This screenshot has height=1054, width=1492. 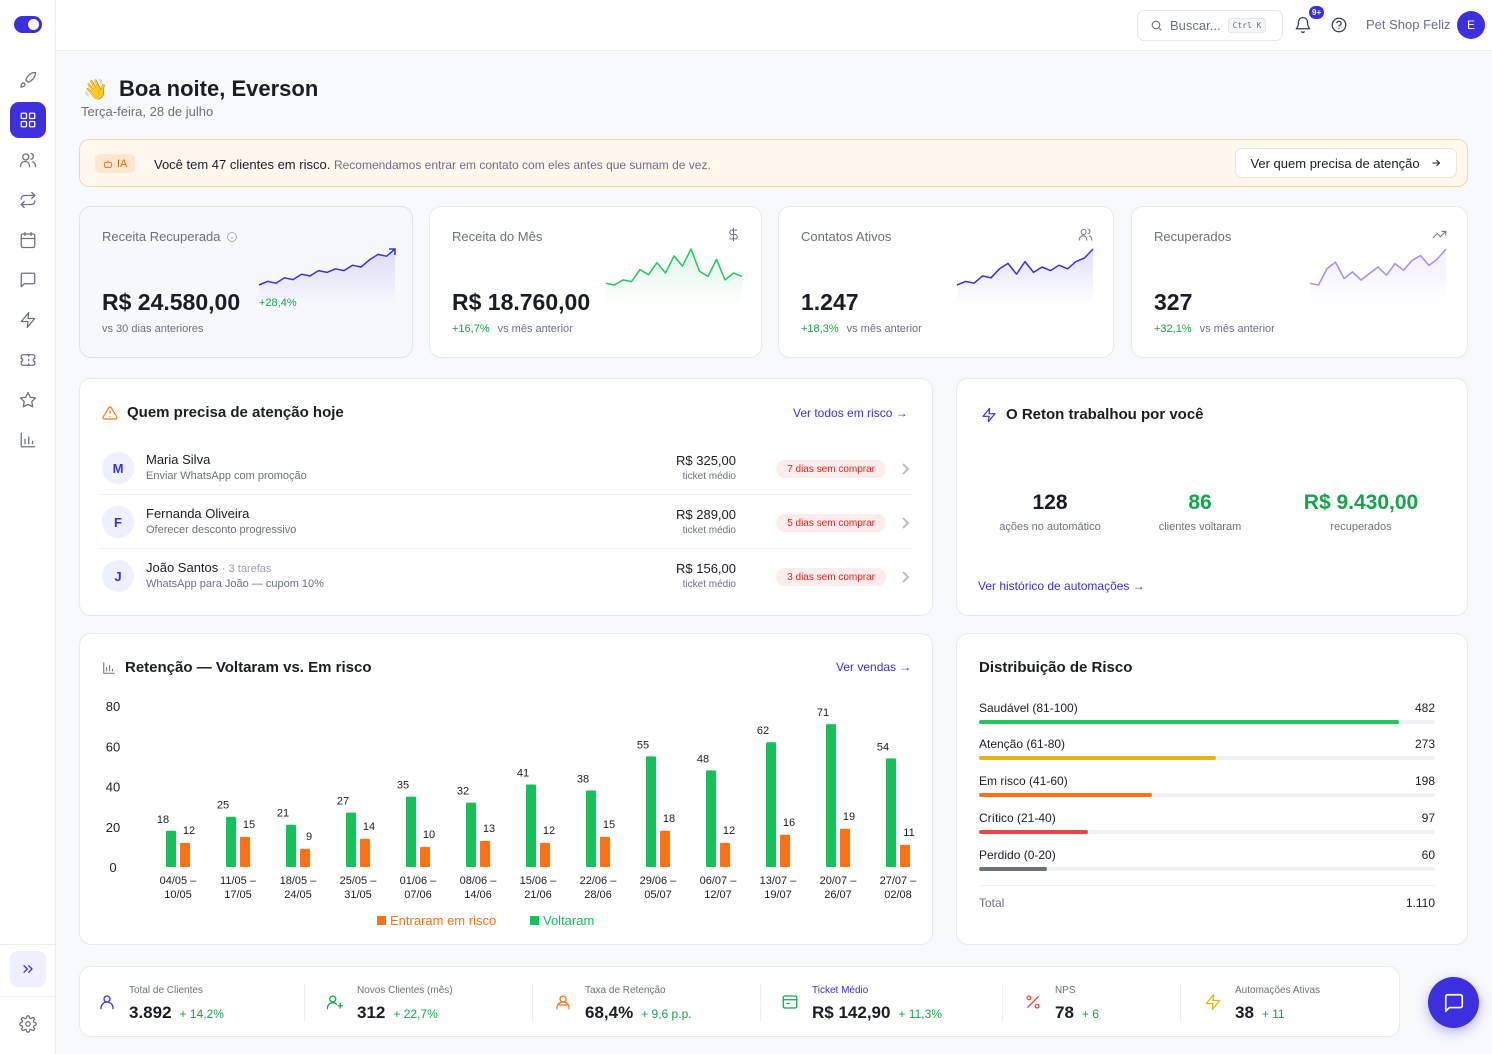 What do you see at coordinates (1471, 25) in the screenshot?
I see `avatar: E` at bounding box center [1471, 25].